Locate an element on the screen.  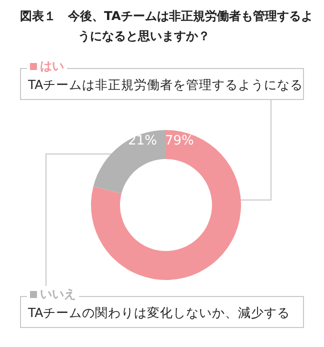
donut-slice is located at coordinates (129, 162).